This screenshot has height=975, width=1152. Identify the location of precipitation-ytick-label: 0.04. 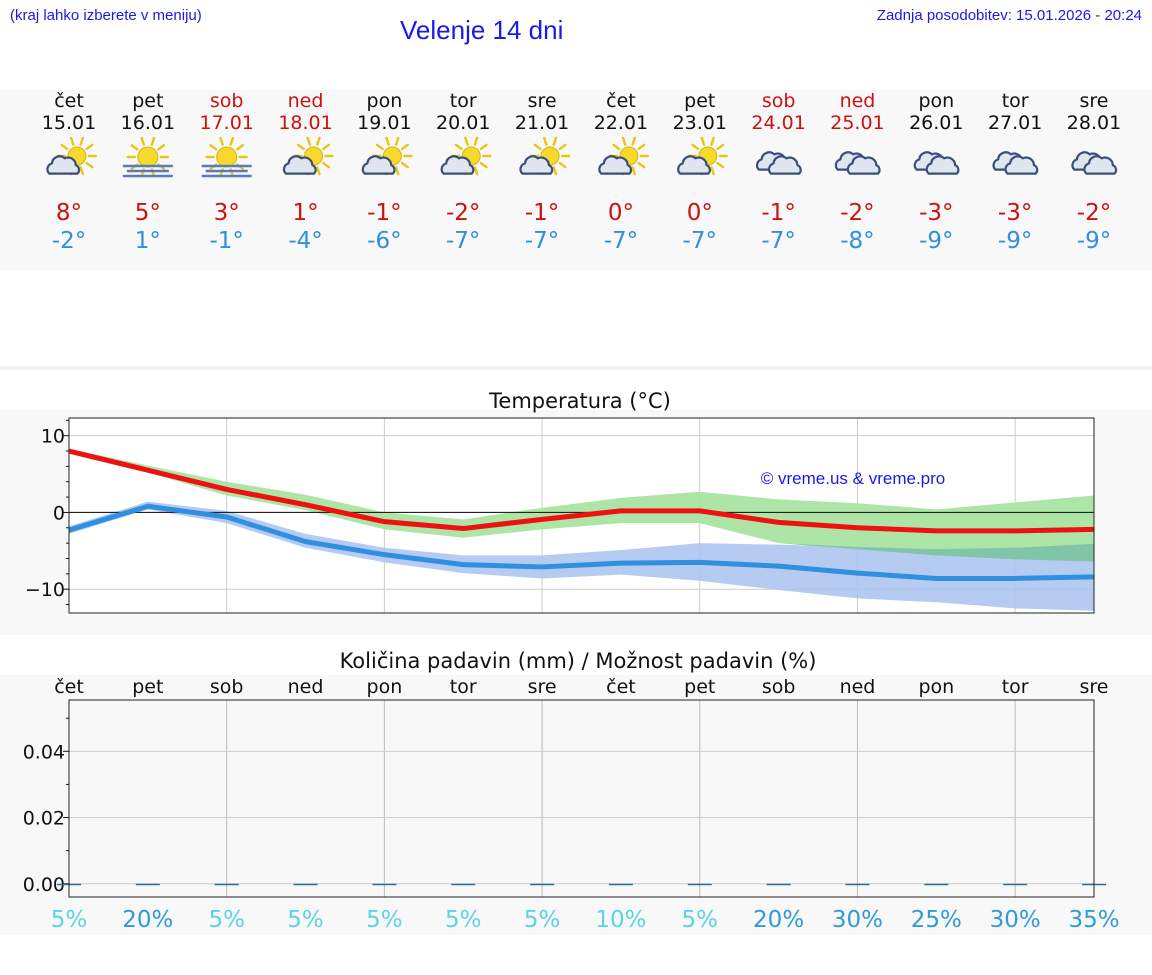
(44, 752).